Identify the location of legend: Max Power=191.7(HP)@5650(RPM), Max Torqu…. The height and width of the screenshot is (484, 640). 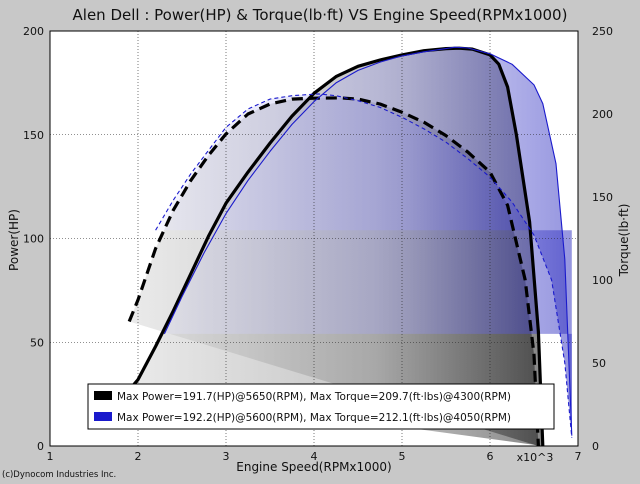
(321, 406).